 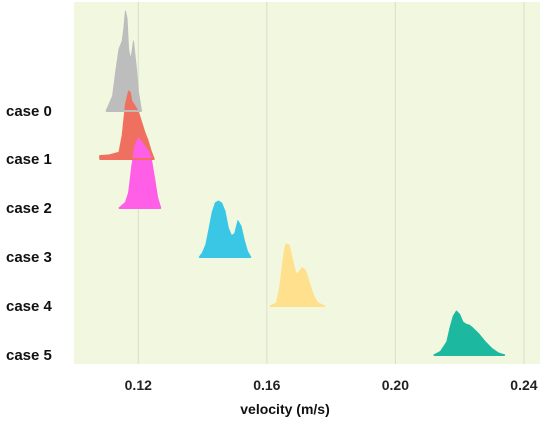 What do you see at coordinates (29, 208) in the screenshot?
I see `category-label: case 2` at bounding box center [29, 208].